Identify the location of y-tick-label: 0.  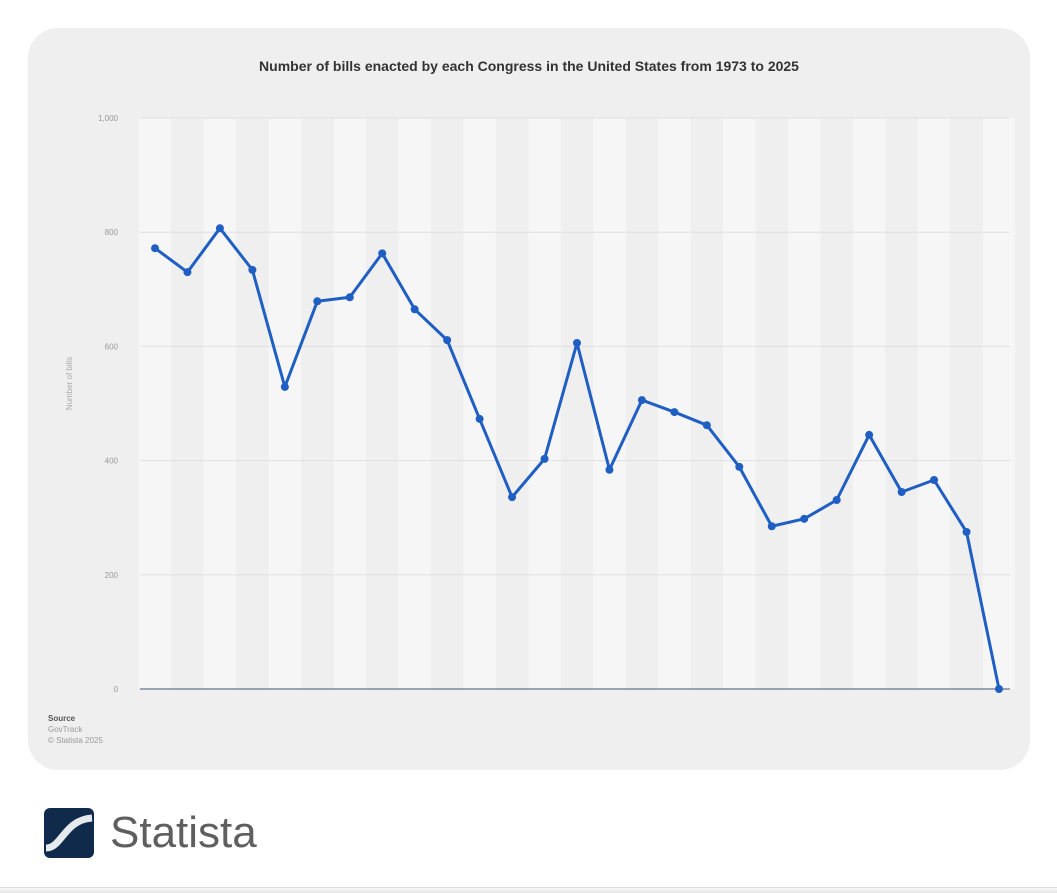
(116, 689).